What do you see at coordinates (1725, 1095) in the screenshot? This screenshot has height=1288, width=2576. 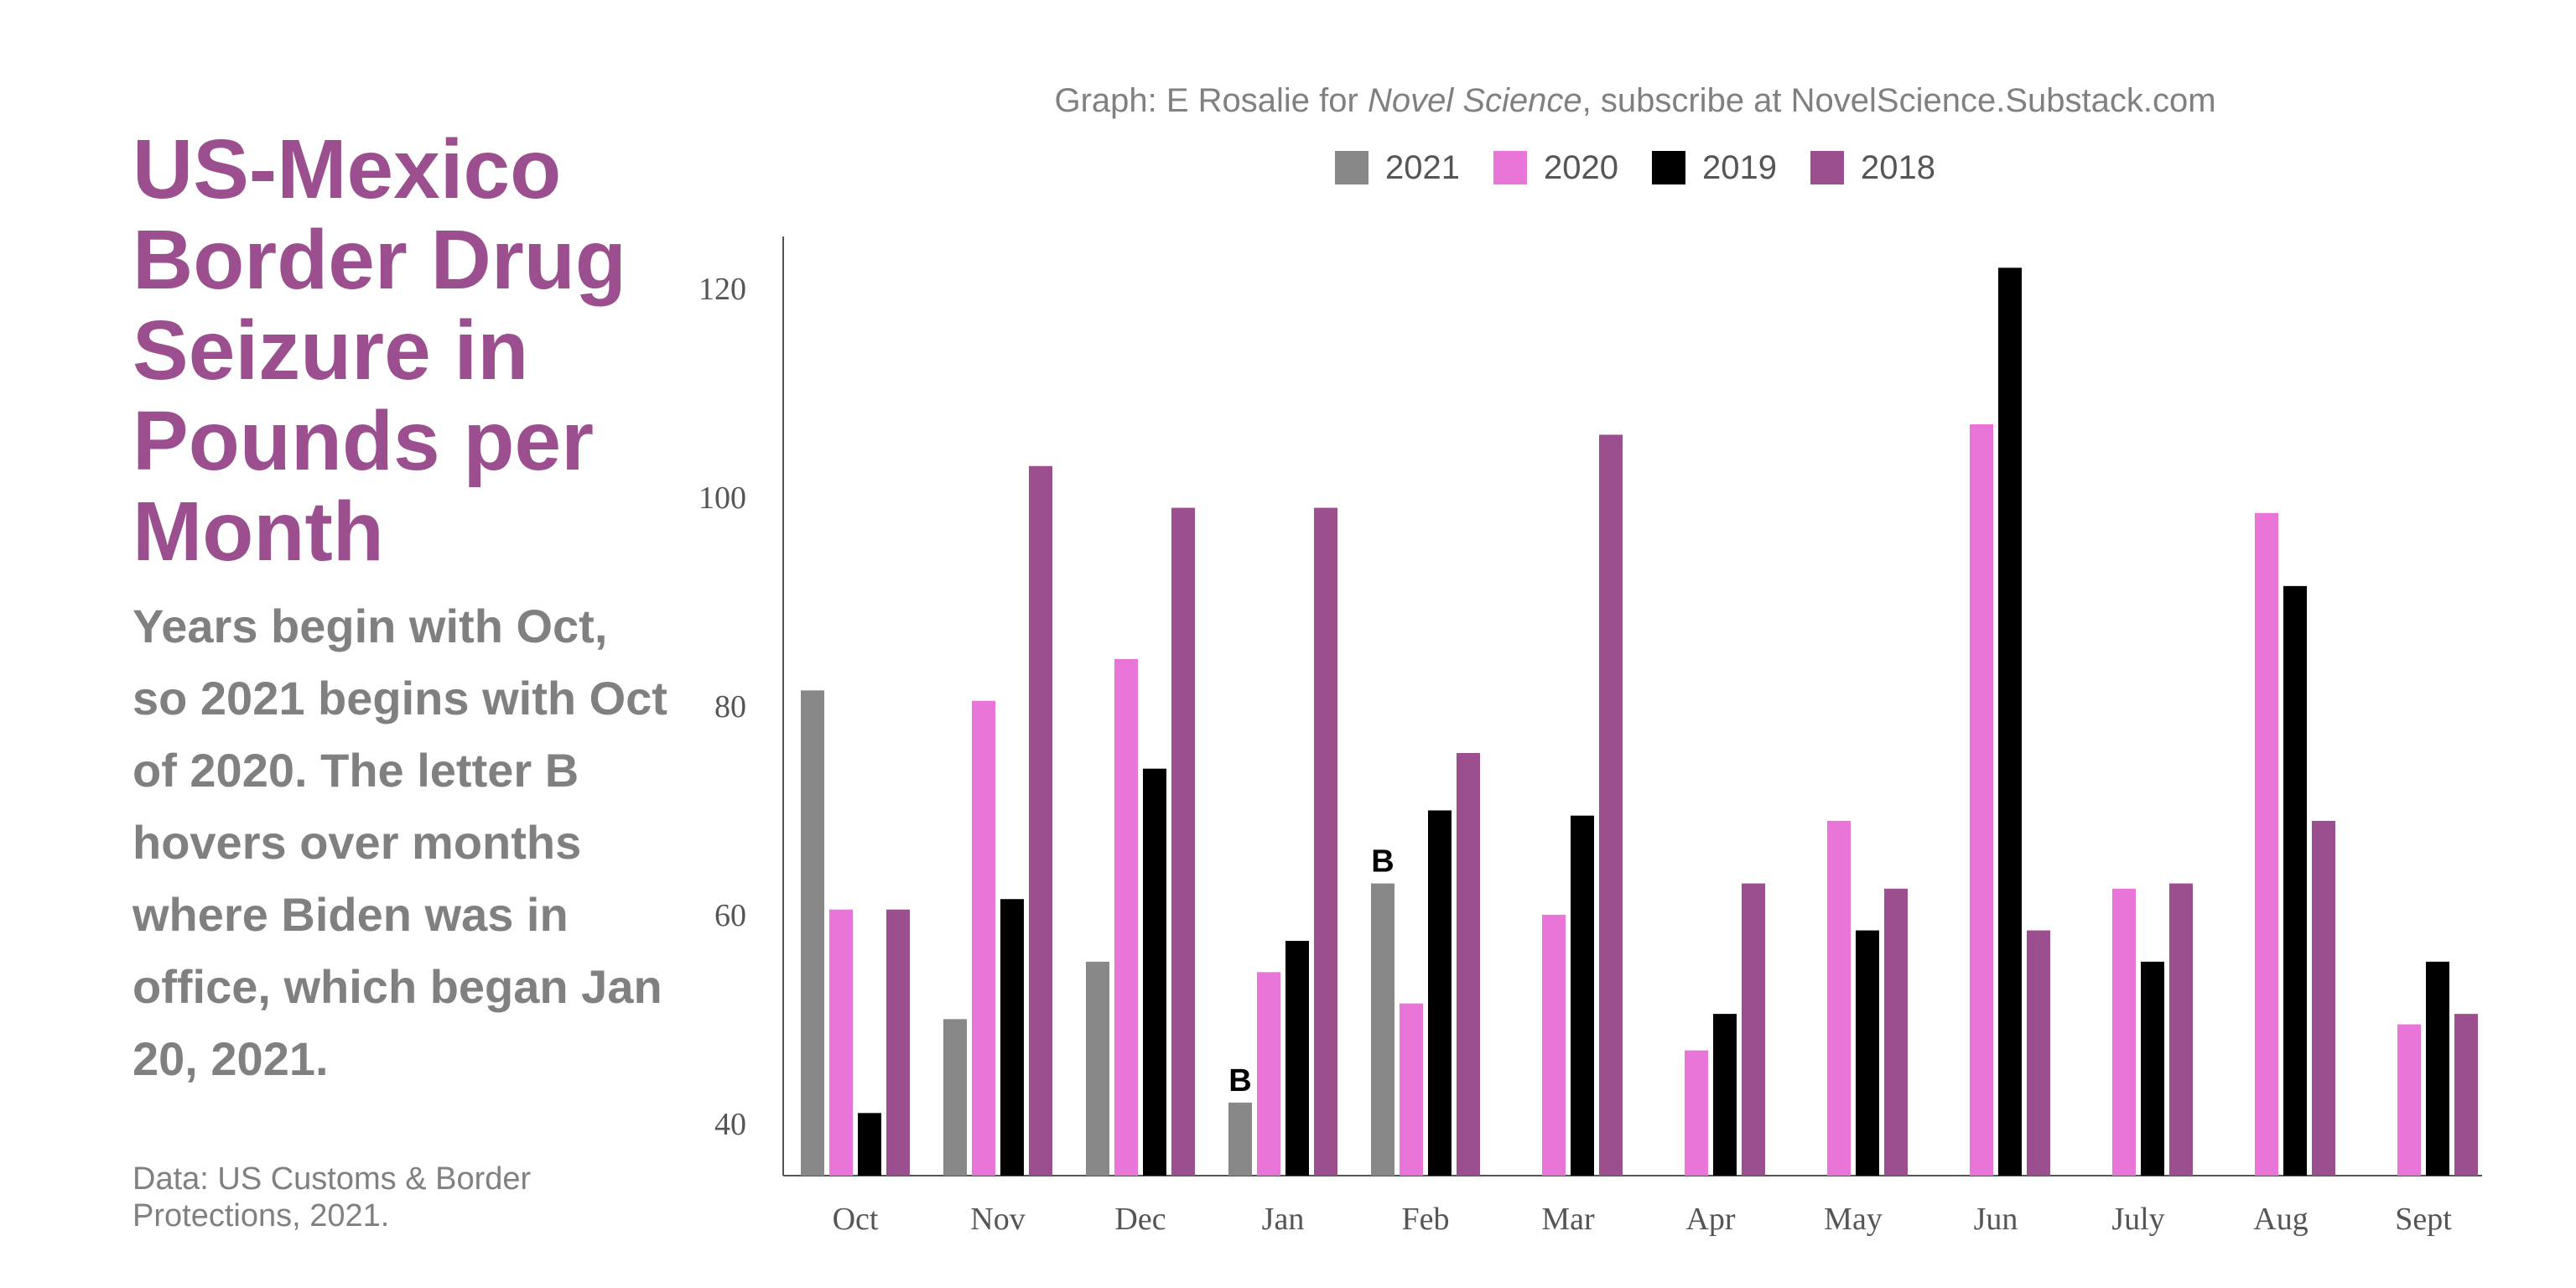 I see `bar-2019-Apr` at bounding box center [1725, 1095].